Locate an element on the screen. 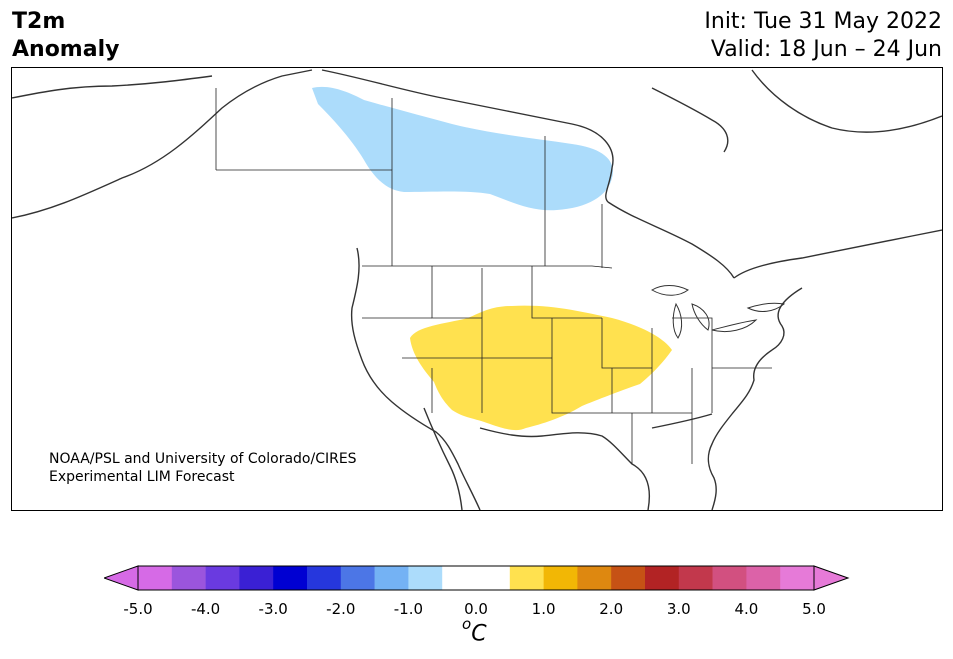 The width and height of the screenshot is (953, 659). colorbar-tick-label: 5.0 is located at coordinates (814, 609).